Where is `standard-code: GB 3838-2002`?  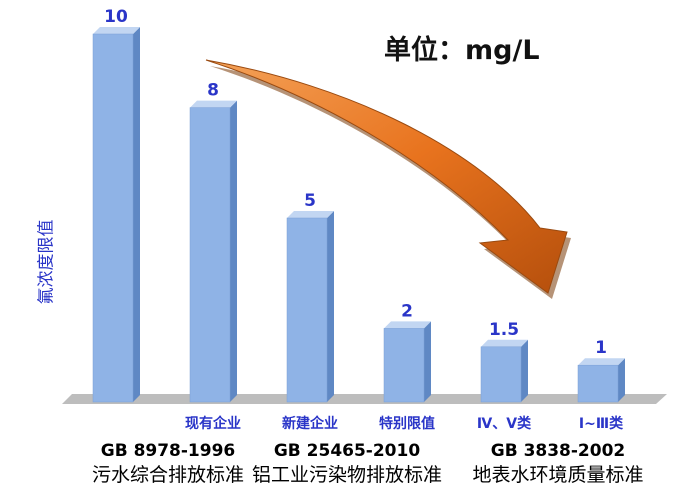 standard-code: GB 3838-2002 is located at coordinates (558, 451).